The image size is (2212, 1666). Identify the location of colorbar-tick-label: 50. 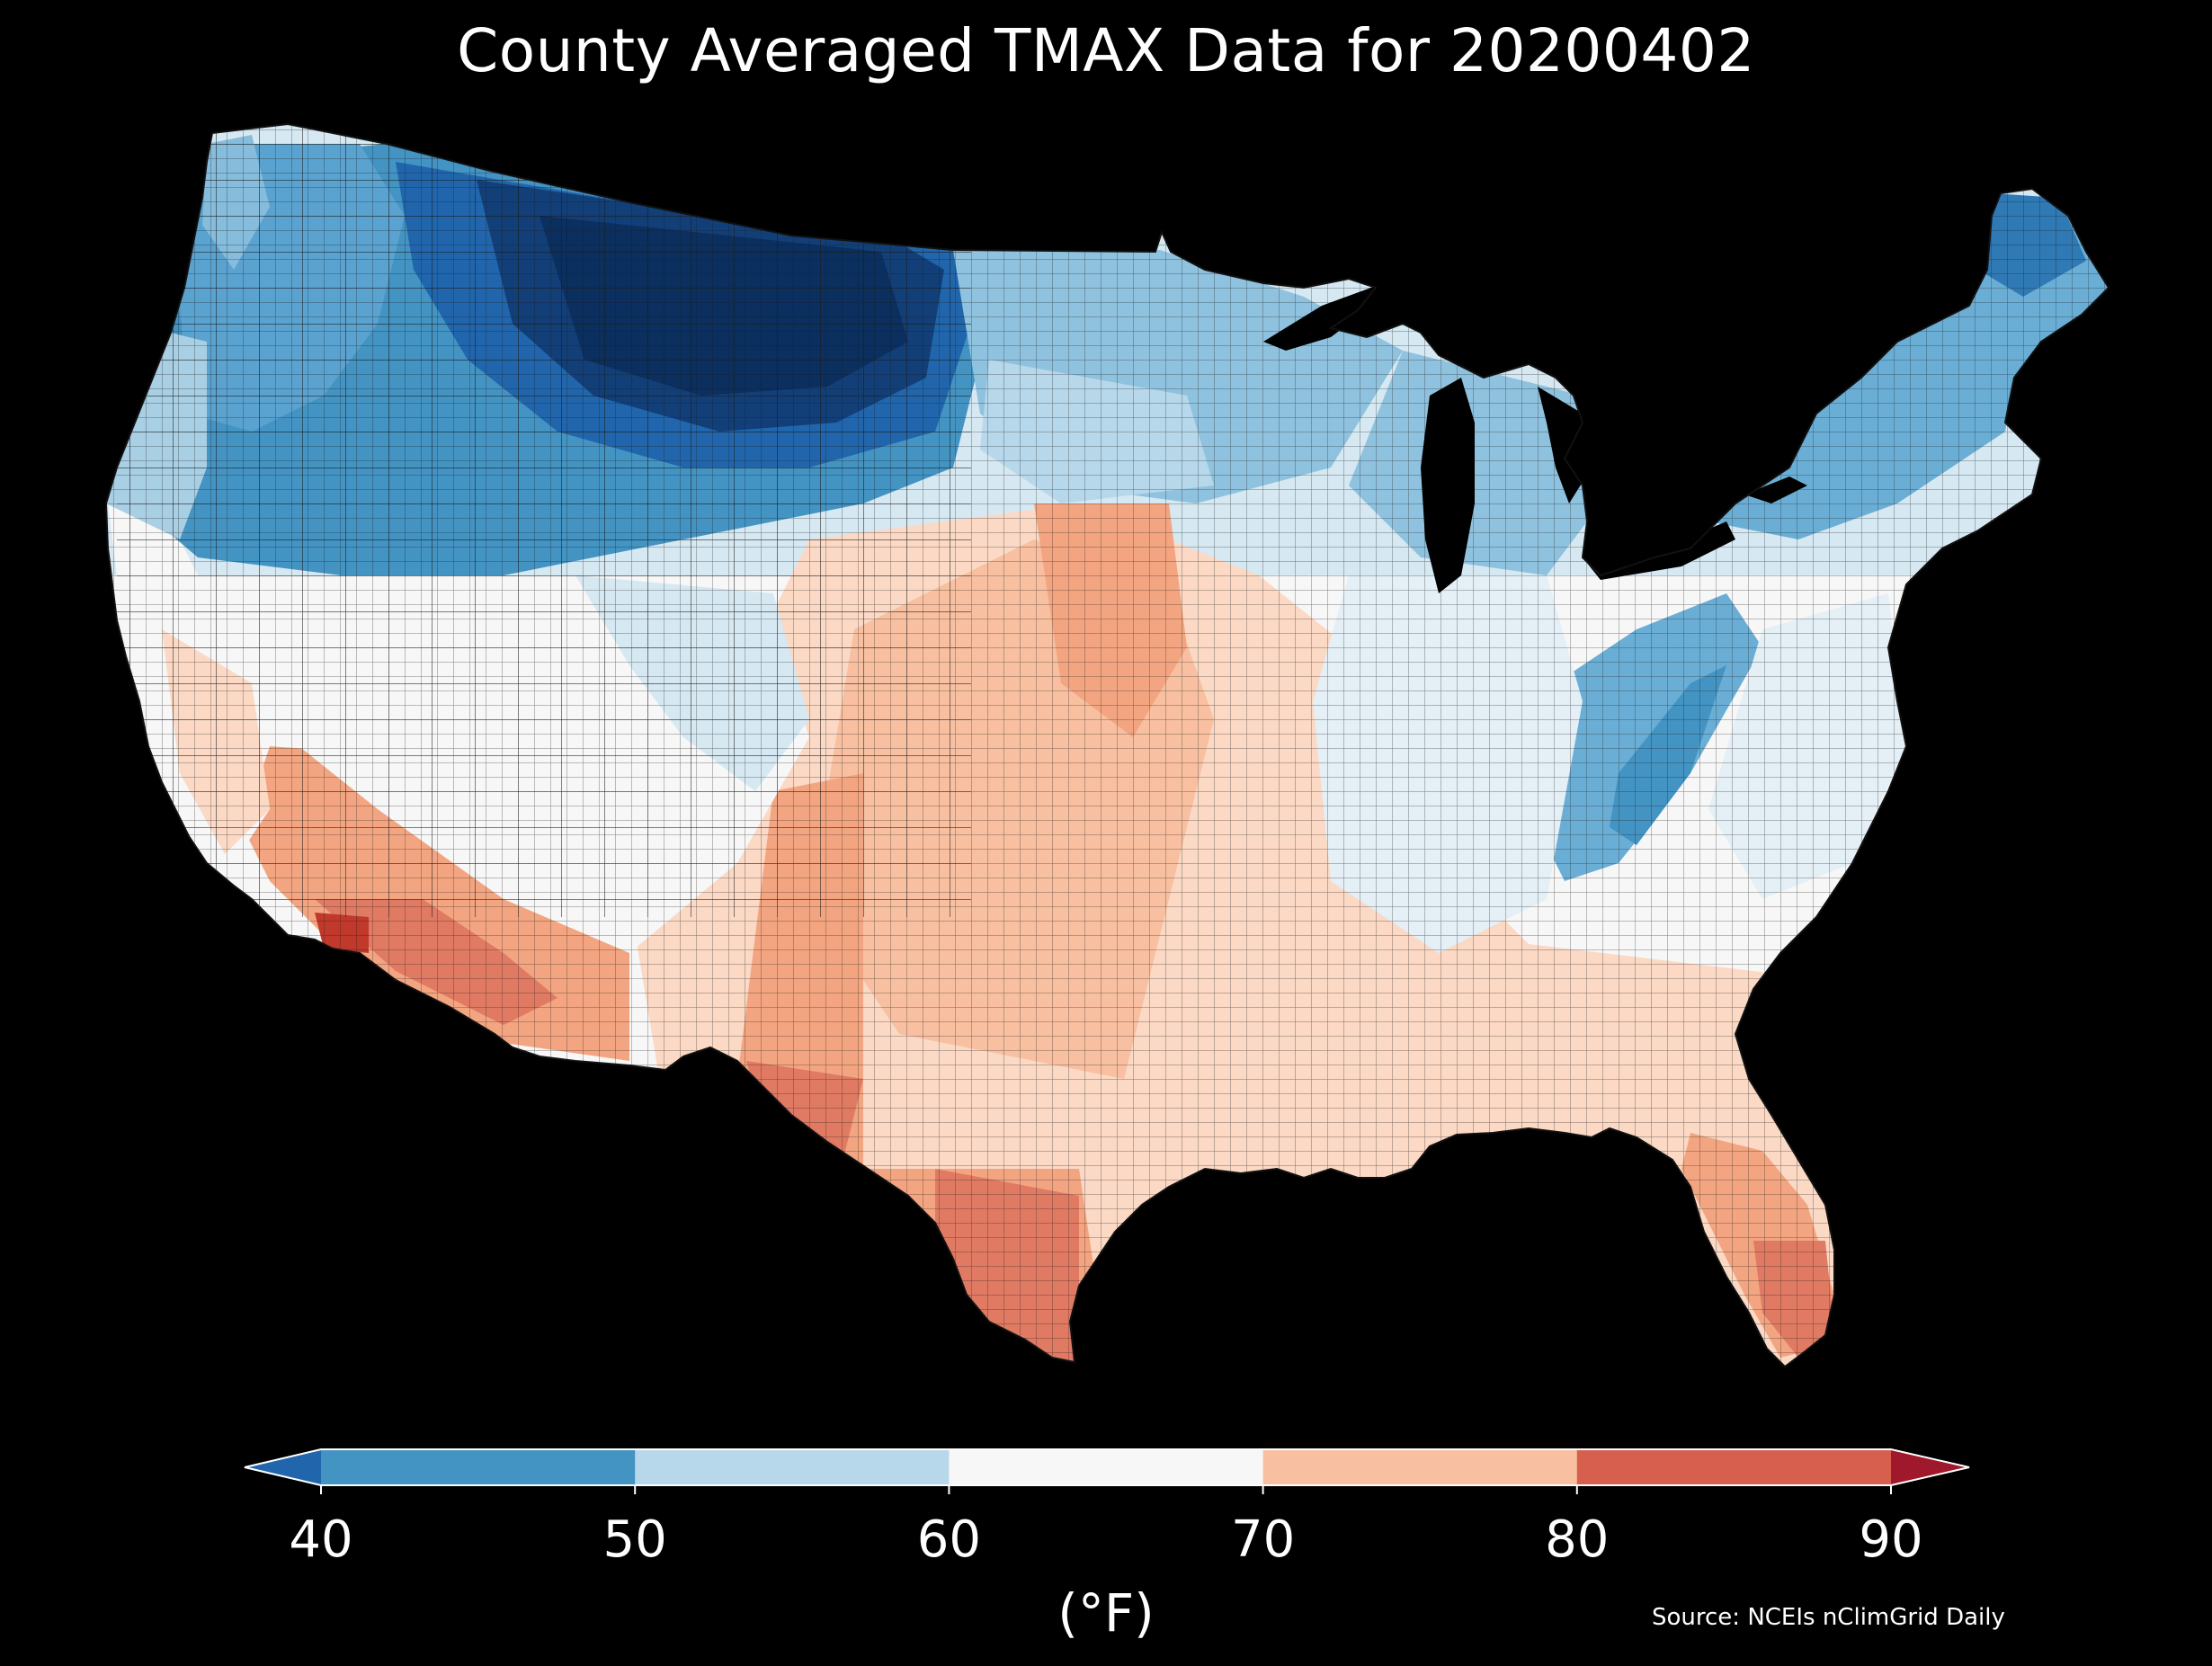
(634, 1540).